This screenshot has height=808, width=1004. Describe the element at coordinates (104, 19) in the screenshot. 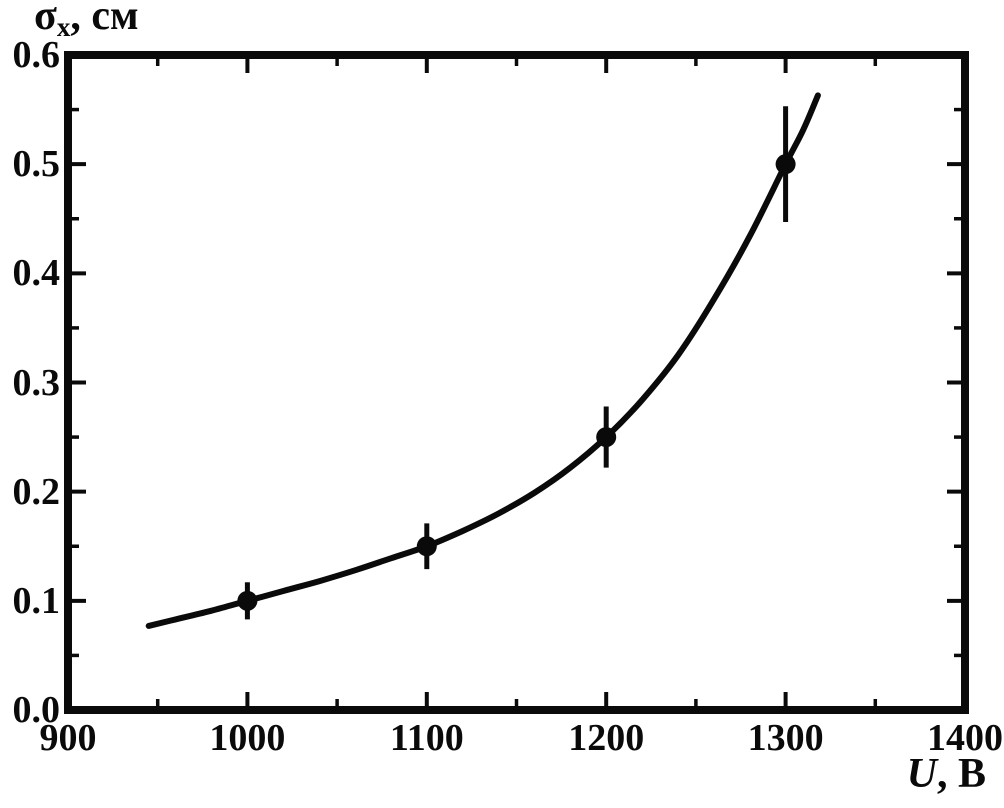

I see `y-axis-title-unit: , см` at that location.